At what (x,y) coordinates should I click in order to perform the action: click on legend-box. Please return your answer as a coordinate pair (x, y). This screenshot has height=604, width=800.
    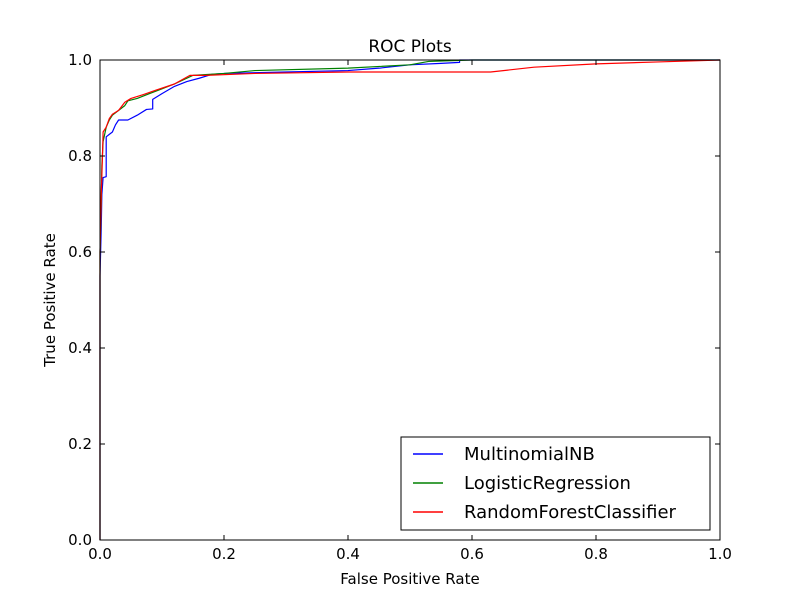
    Looking at the image, I should click on (555, 483).